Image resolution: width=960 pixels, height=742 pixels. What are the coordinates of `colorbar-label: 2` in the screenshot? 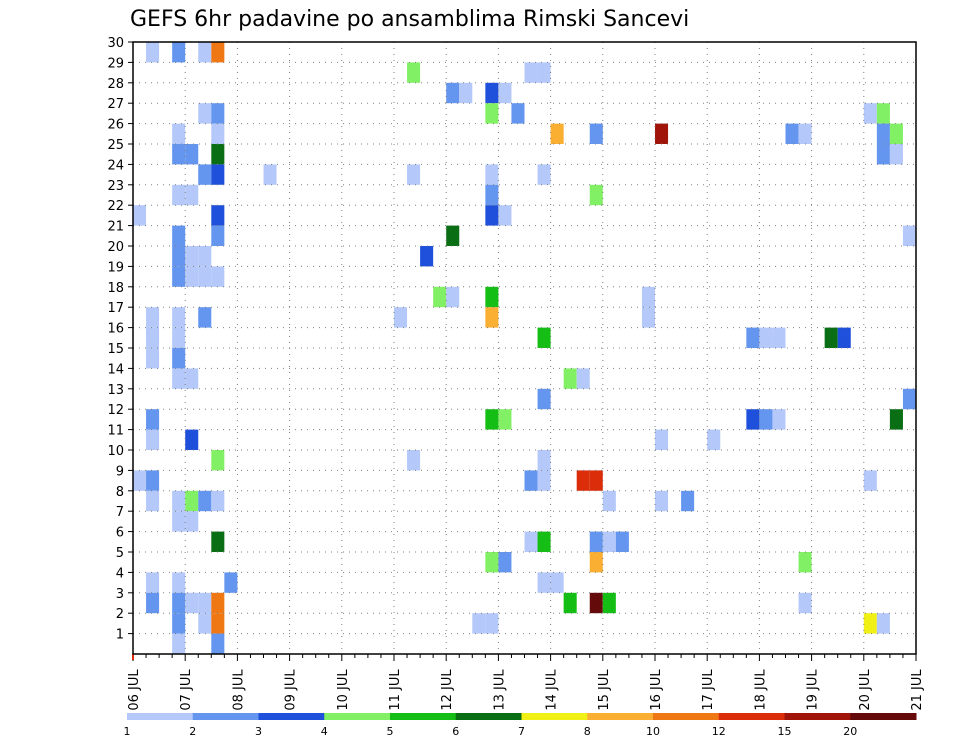 It's located at (192, 731).